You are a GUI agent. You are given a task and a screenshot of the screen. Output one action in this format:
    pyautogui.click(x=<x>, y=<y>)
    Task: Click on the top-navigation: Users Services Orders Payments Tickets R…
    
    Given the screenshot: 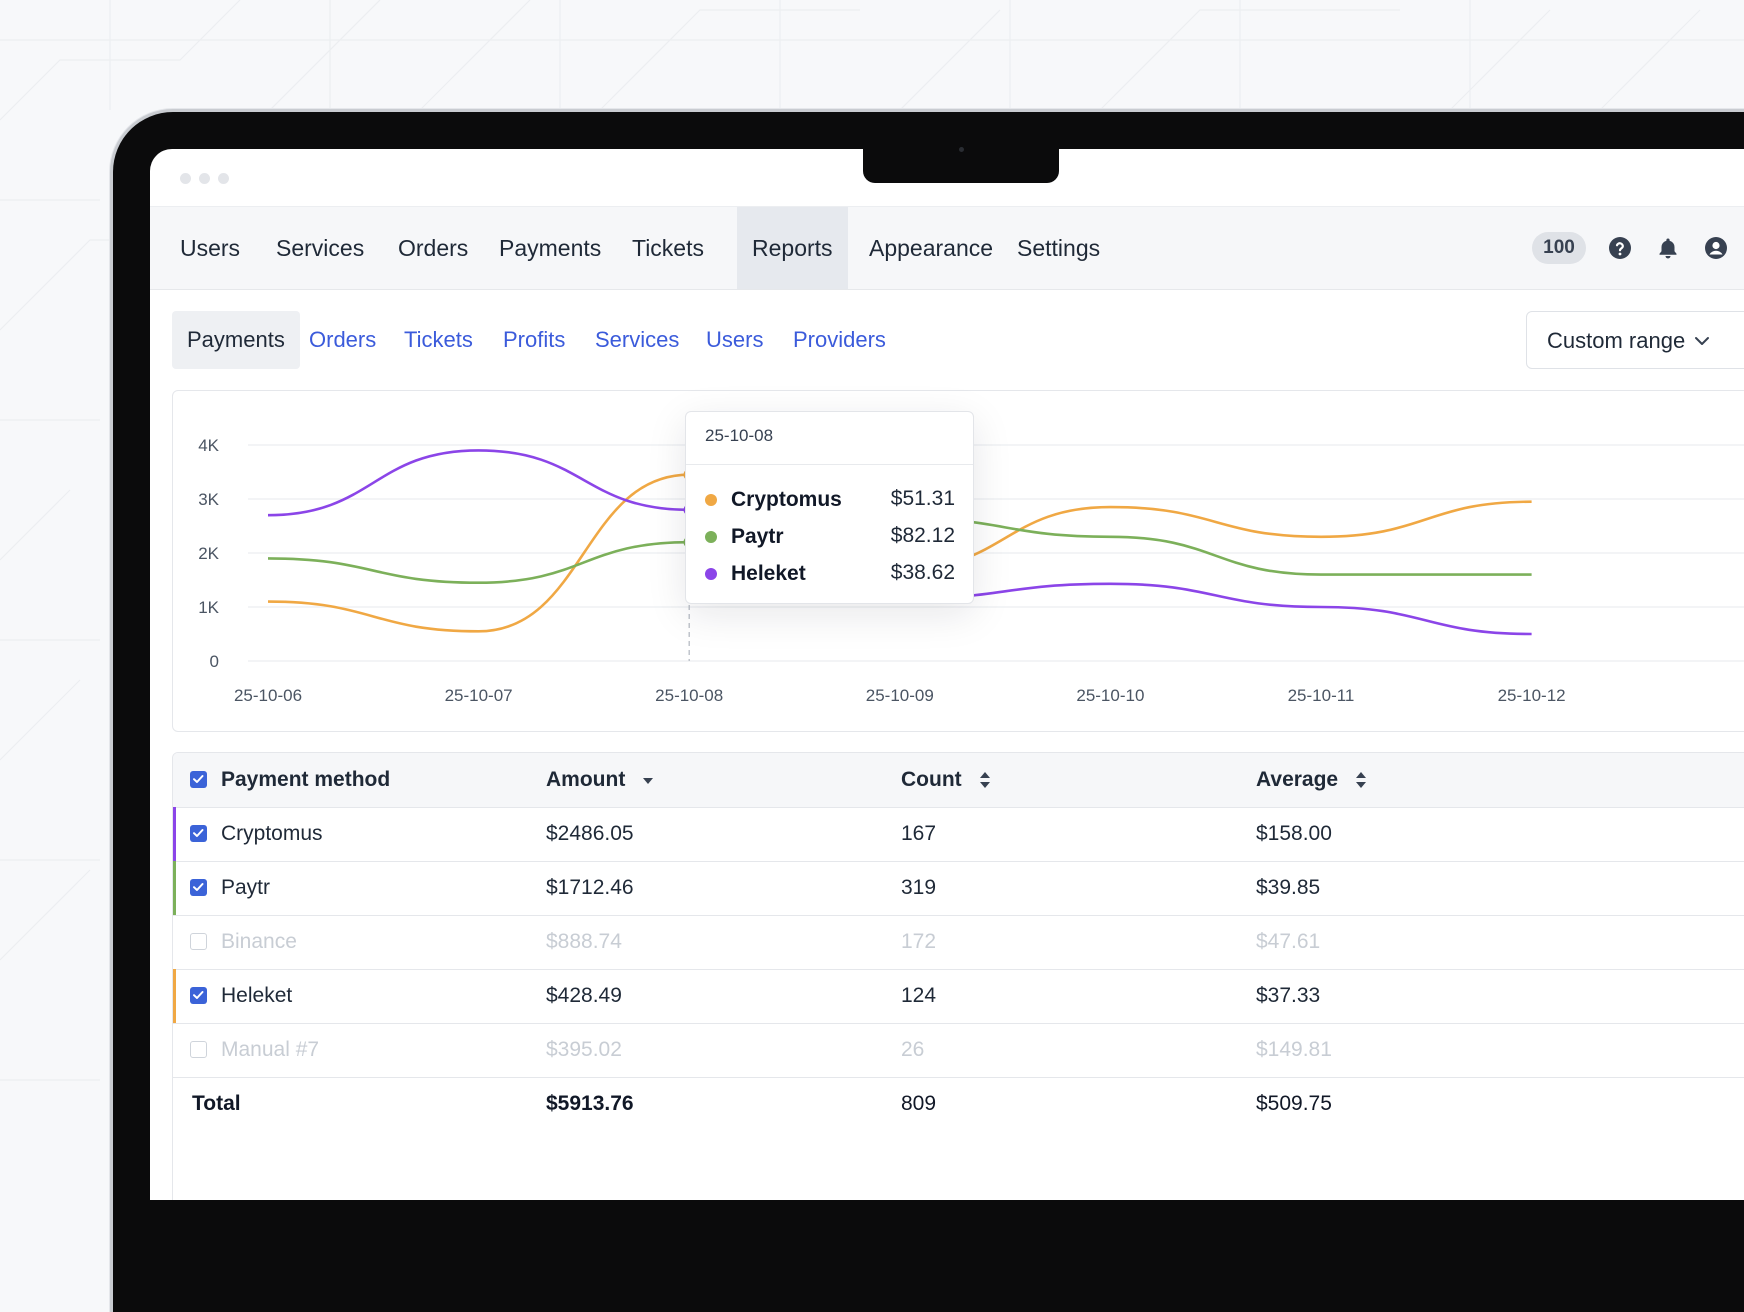 What is the action you would take?
    pyautogui.click(x=947, y=248)
    